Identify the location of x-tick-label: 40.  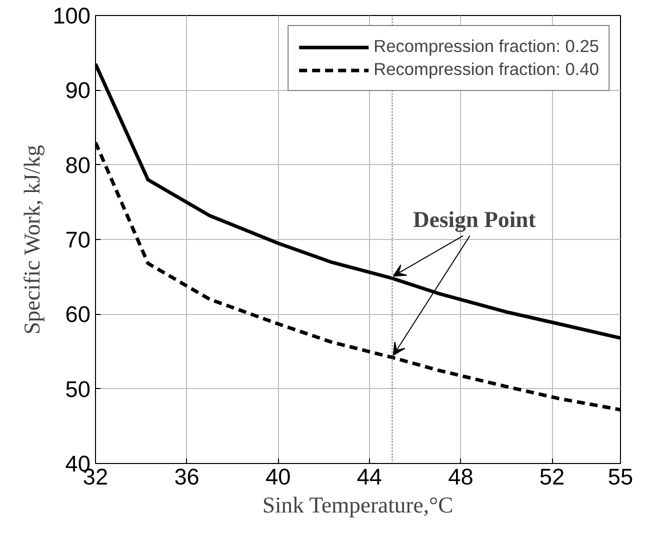
(278, 477).